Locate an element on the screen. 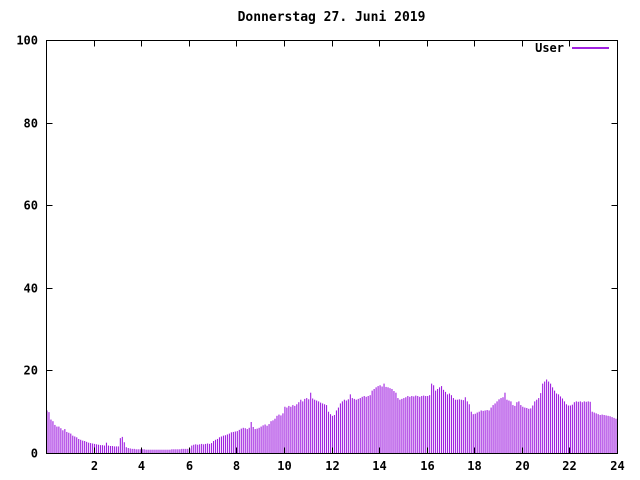  y-tick-label: 80 is located at coordinates (31, 124).